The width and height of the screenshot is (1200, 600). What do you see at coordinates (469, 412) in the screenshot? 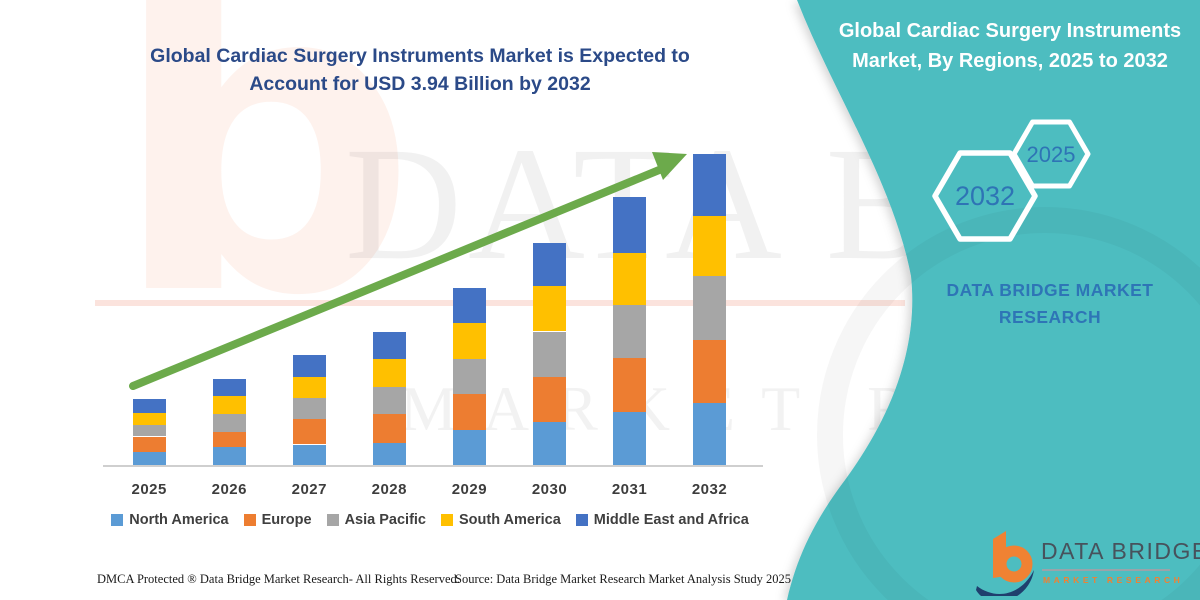
I see `bar-segment-europe-2029` at bounding box center [469, 412].